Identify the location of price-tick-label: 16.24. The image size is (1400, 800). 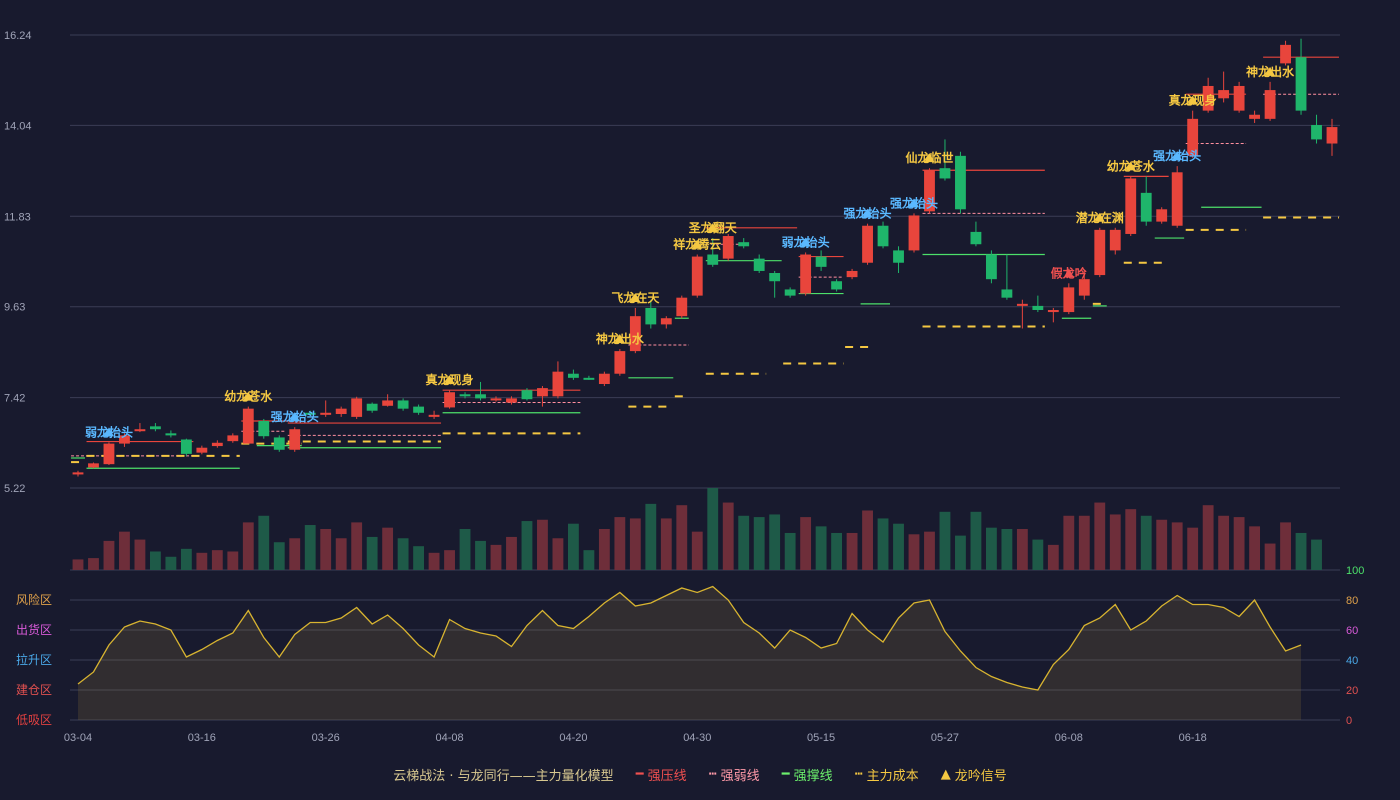
(18, 36).